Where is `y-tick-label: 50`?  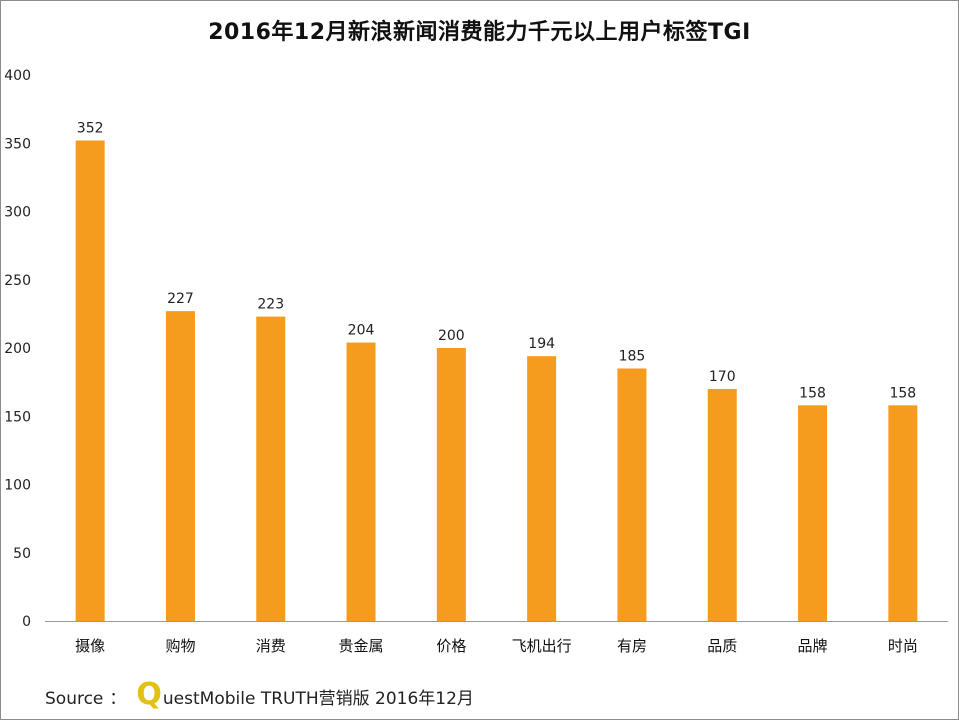
y-tick-label: 50 is located at coordinates (22, 554).